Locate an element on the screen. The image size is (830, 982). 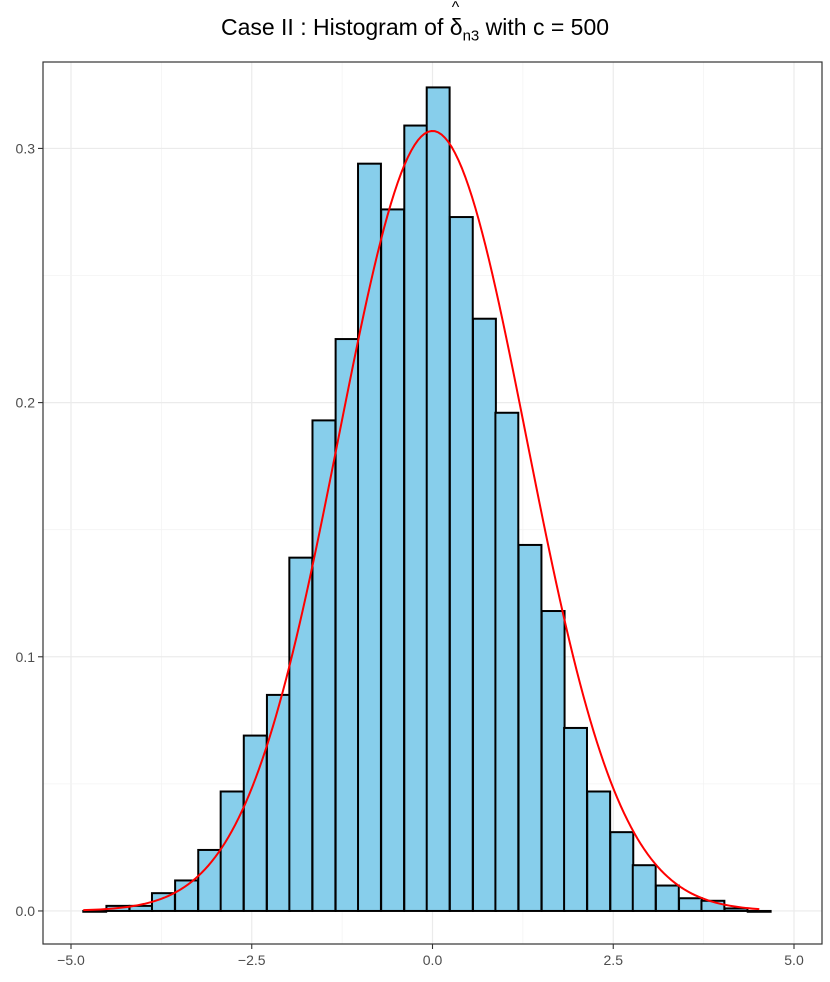
title-hat: ^ is located at coordinates (455, 8).